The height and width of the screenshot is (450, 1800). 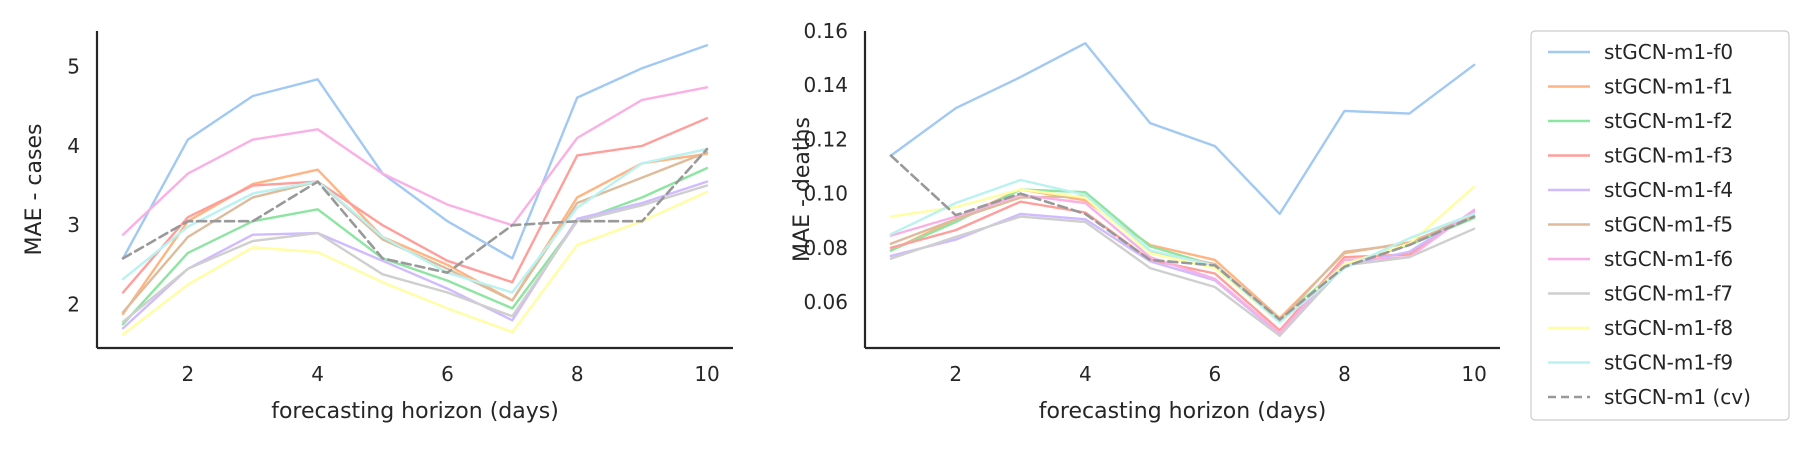 I want to click on legend-label: stGCN-m1-f4, so click(x=1668, y=190).